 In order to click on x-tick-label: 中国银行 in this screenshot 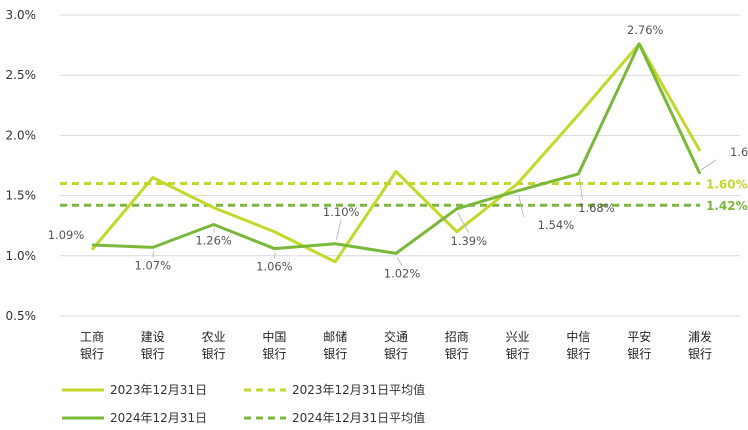, I will do `click(274, 345)`.